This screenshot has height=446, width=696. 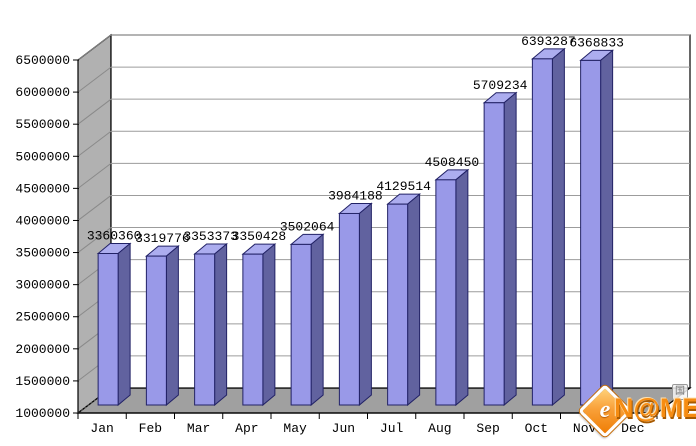 What do you see at coordinates (596, 42) in the screenshot?
I see `bar-data-label: 6368833` at bounding box center [596, 42].